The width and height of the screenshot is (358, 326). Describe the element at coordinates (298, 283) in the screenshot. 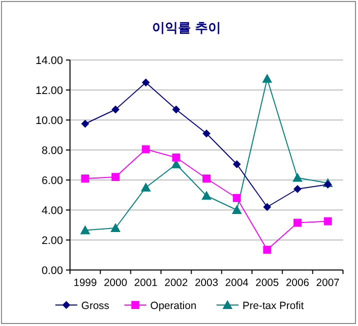

I see `x-tick-label: 2006` at that location.